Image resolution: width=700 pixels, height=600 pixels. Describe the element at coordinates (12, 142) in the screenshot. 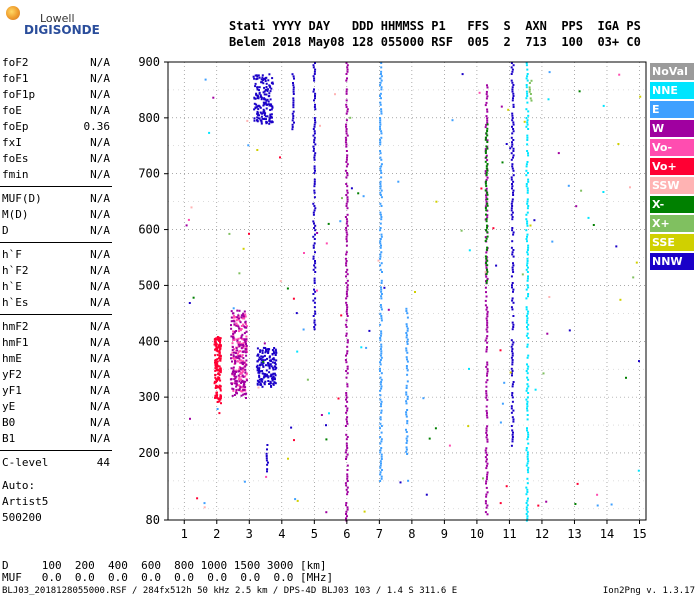

I see `param-name: fxI` at that location.